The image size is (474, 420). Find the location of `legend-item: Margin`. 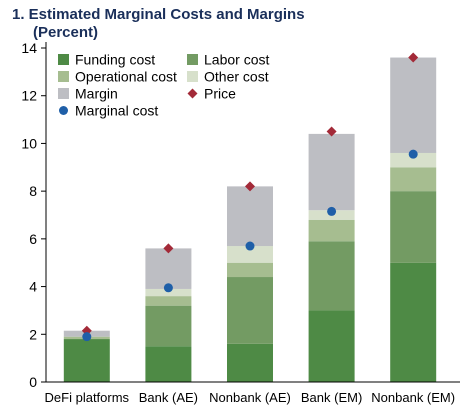

legend-item: Margin is located at coordinates (88, 94).